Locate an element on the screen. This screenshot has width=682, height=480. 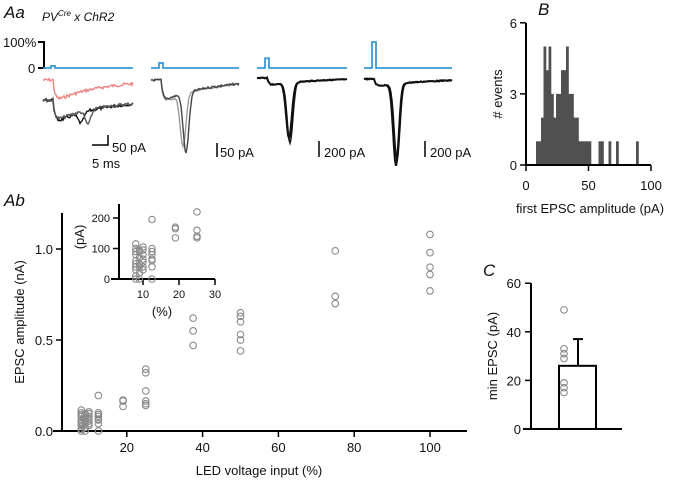
y-tick-label: 0.0 is located at coordinates (44, 431).